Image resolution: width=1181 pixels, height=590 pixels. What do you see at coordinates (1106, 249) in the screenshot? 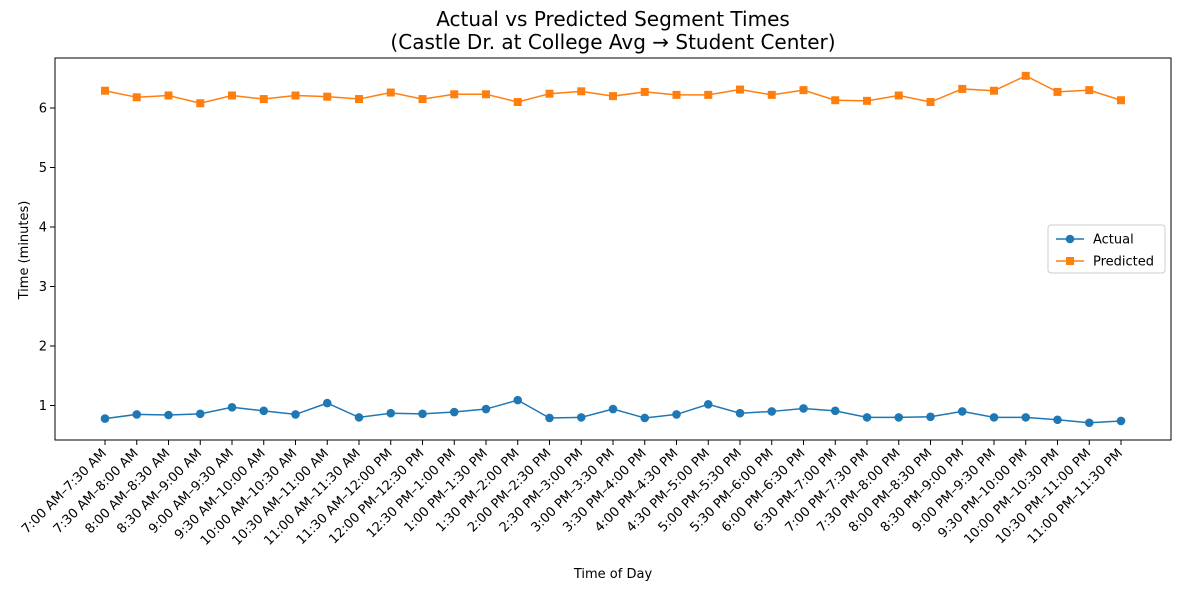
I see `legend: Actual Predicted` at bounding box center [1106, 249].